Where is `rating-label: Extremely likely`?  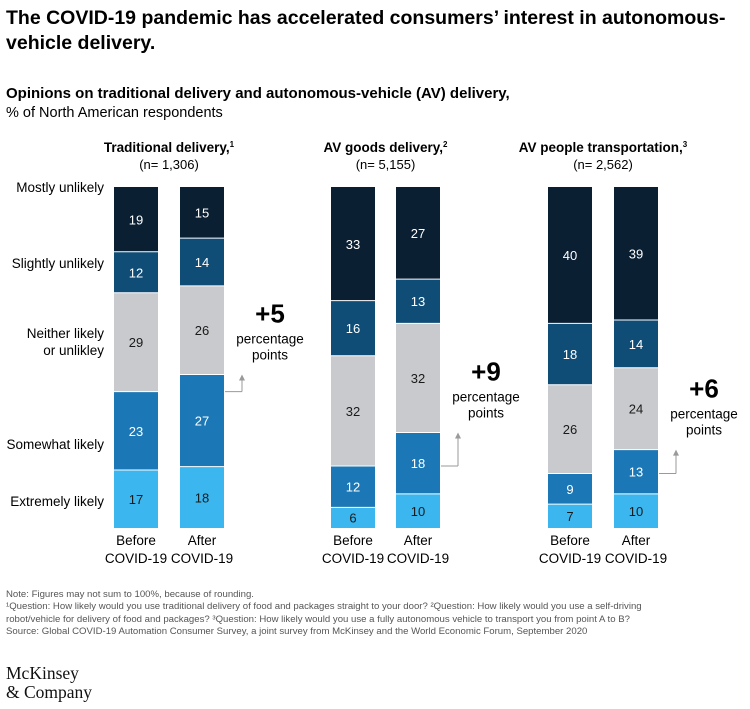
rating-label: Extremely likely is located at coordinates (57, 501).